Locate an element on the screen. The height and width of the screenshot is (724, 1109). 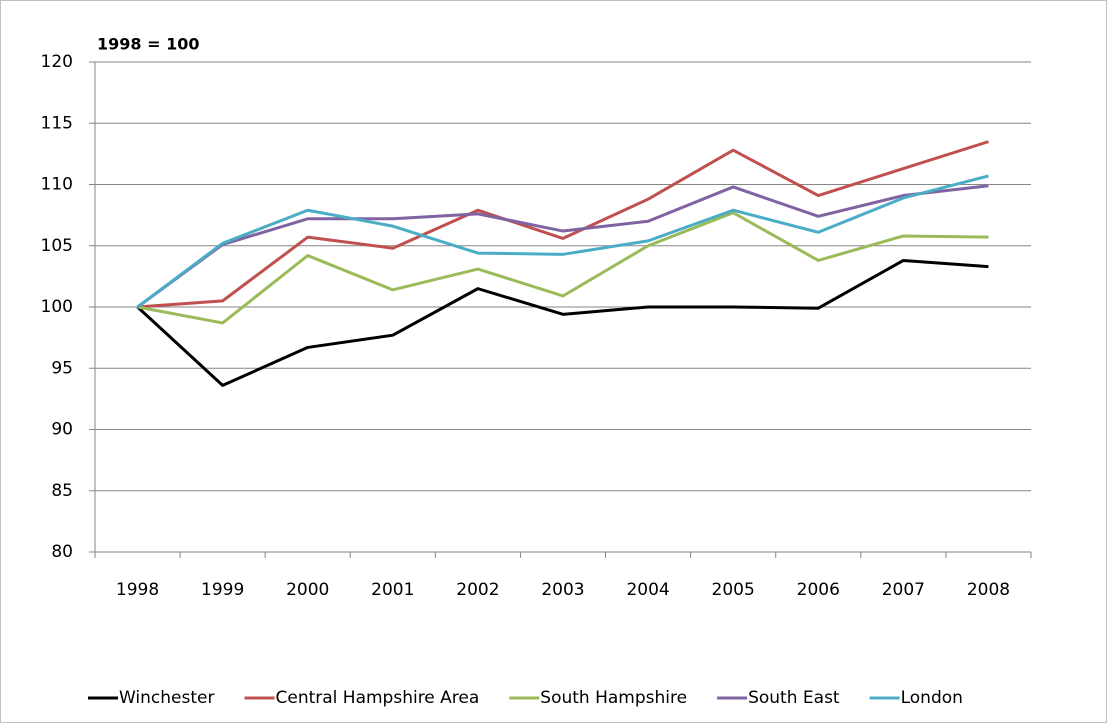
legend-label: South East is located at coordinates (794, 698).